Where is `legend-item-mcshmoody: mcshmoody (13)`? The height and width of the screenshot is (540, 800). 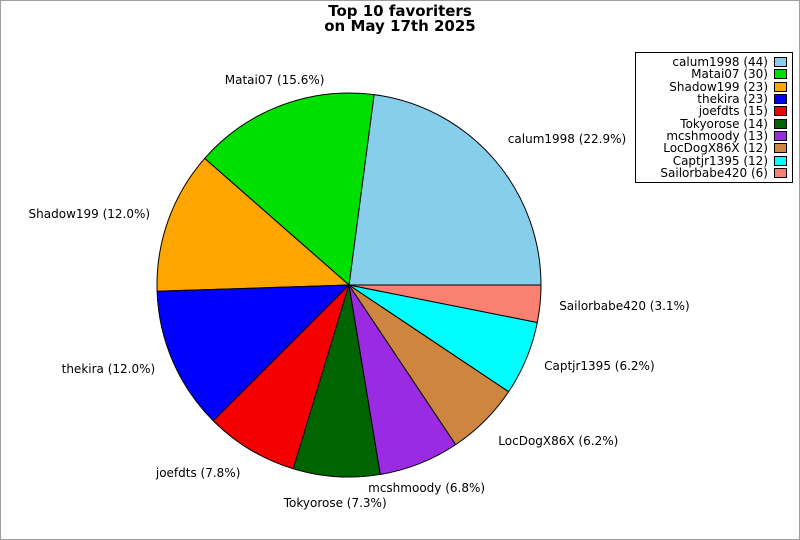 legend-item-mcshmoody: mcshmoody (13) is located at coordinates (714, 136).